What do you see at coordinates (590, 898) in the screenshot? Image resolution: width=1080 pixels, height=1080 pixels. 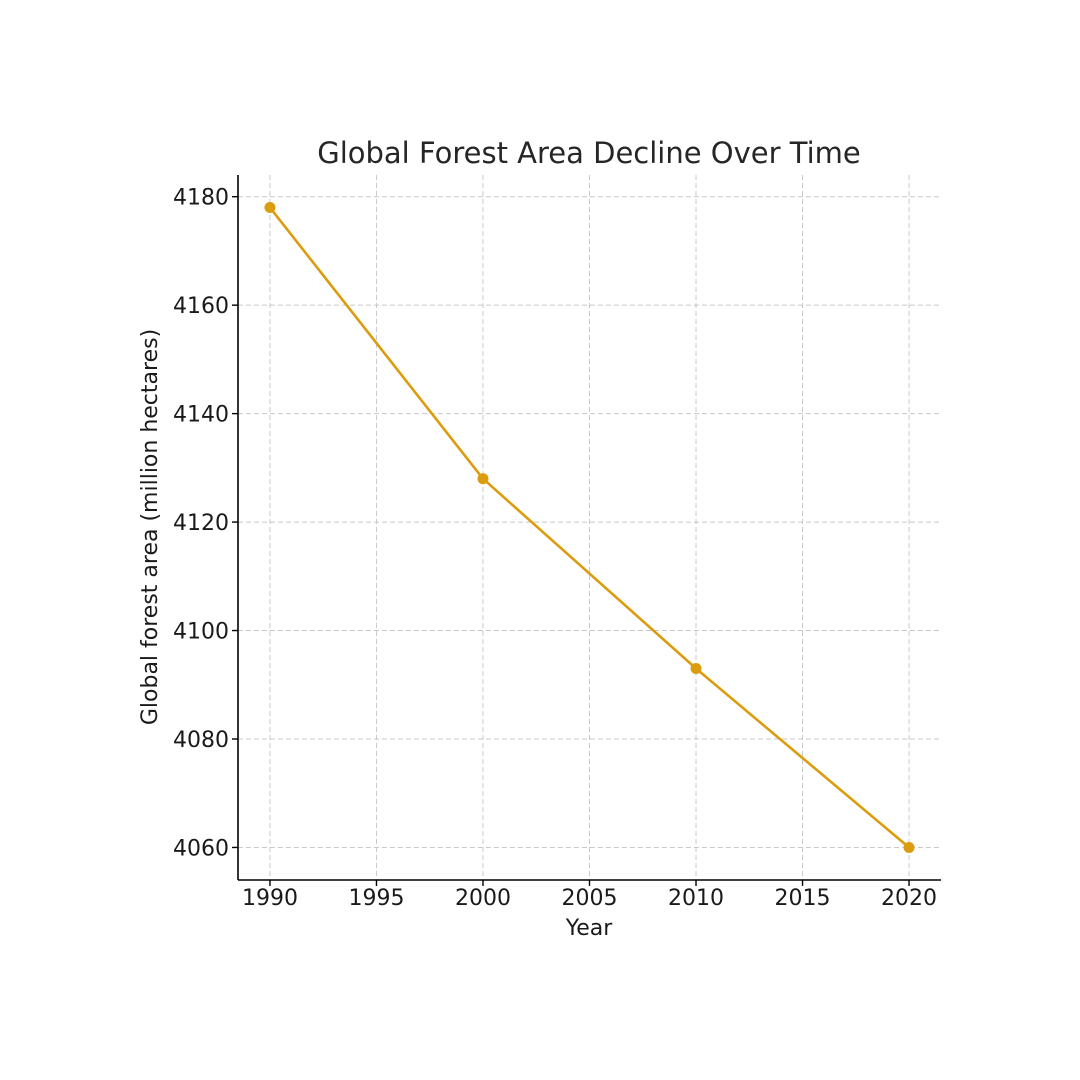 I see `x-tick-label: 2005` at bounding box center [590, 898].